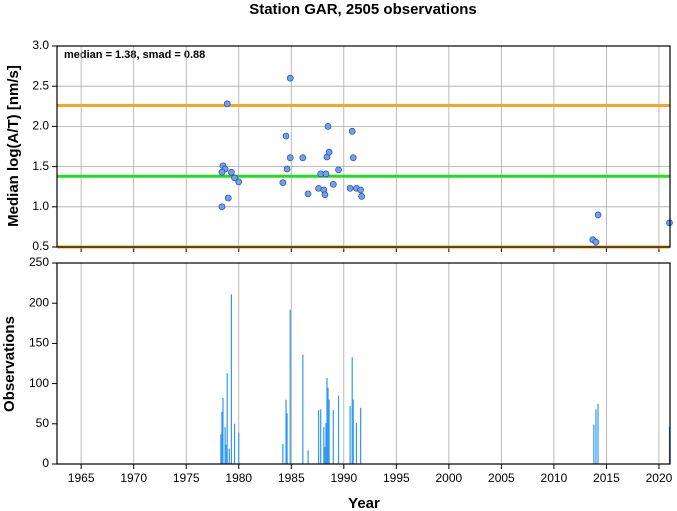 This screenshot has height=511, width=677. I want to click on y-tick-label: 100, so click(39, 383).